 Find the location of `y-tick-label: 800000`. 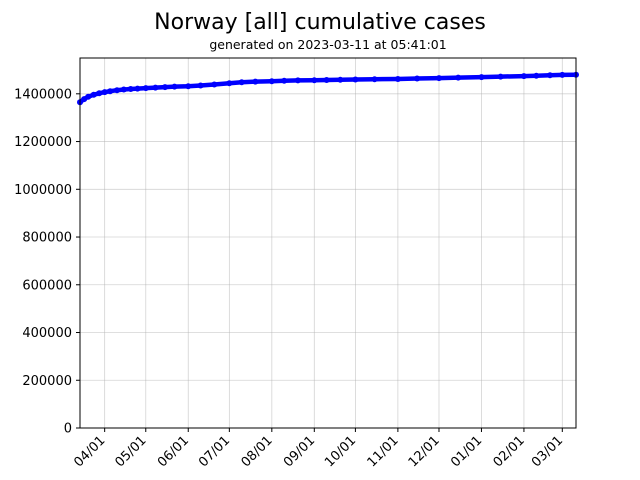

y-tick-label: 800000 is located at coordinates (47, 238).